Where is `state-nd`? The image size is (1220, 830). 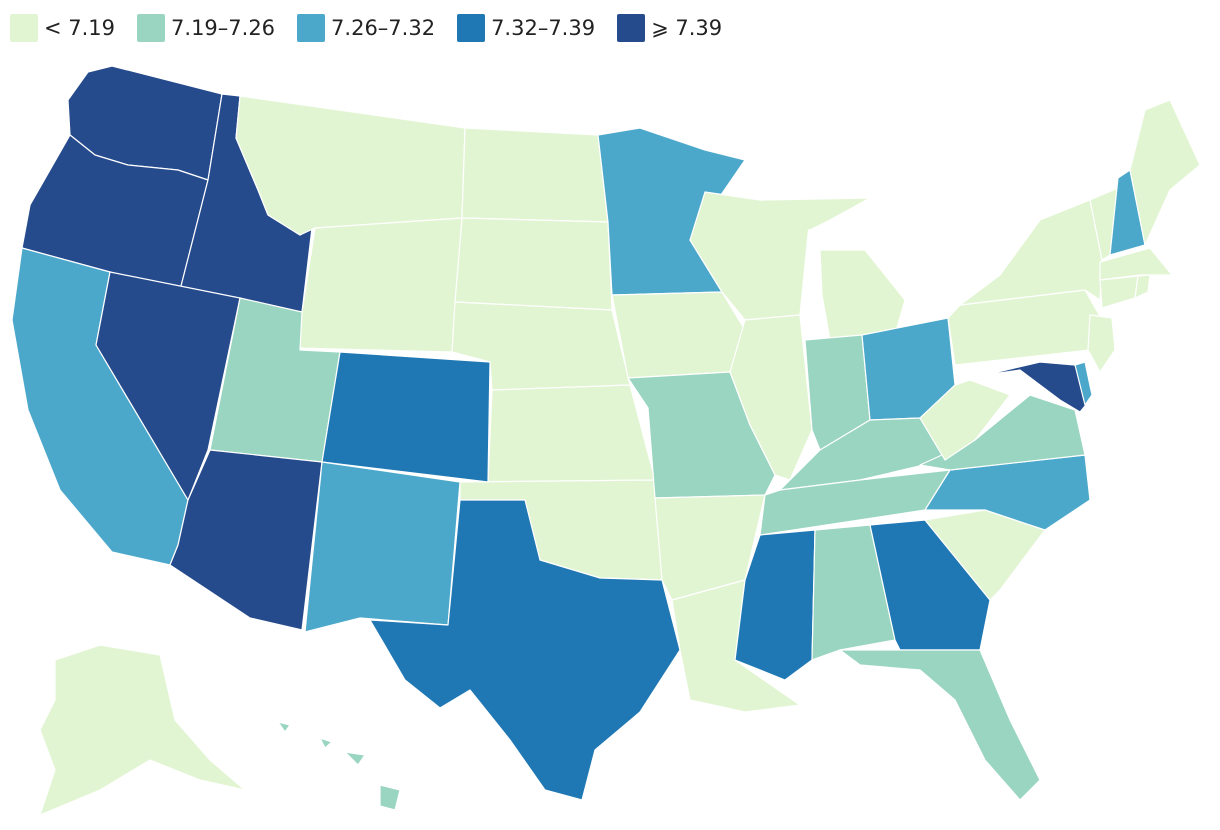 state-nd is located at coordinates (535, 175).